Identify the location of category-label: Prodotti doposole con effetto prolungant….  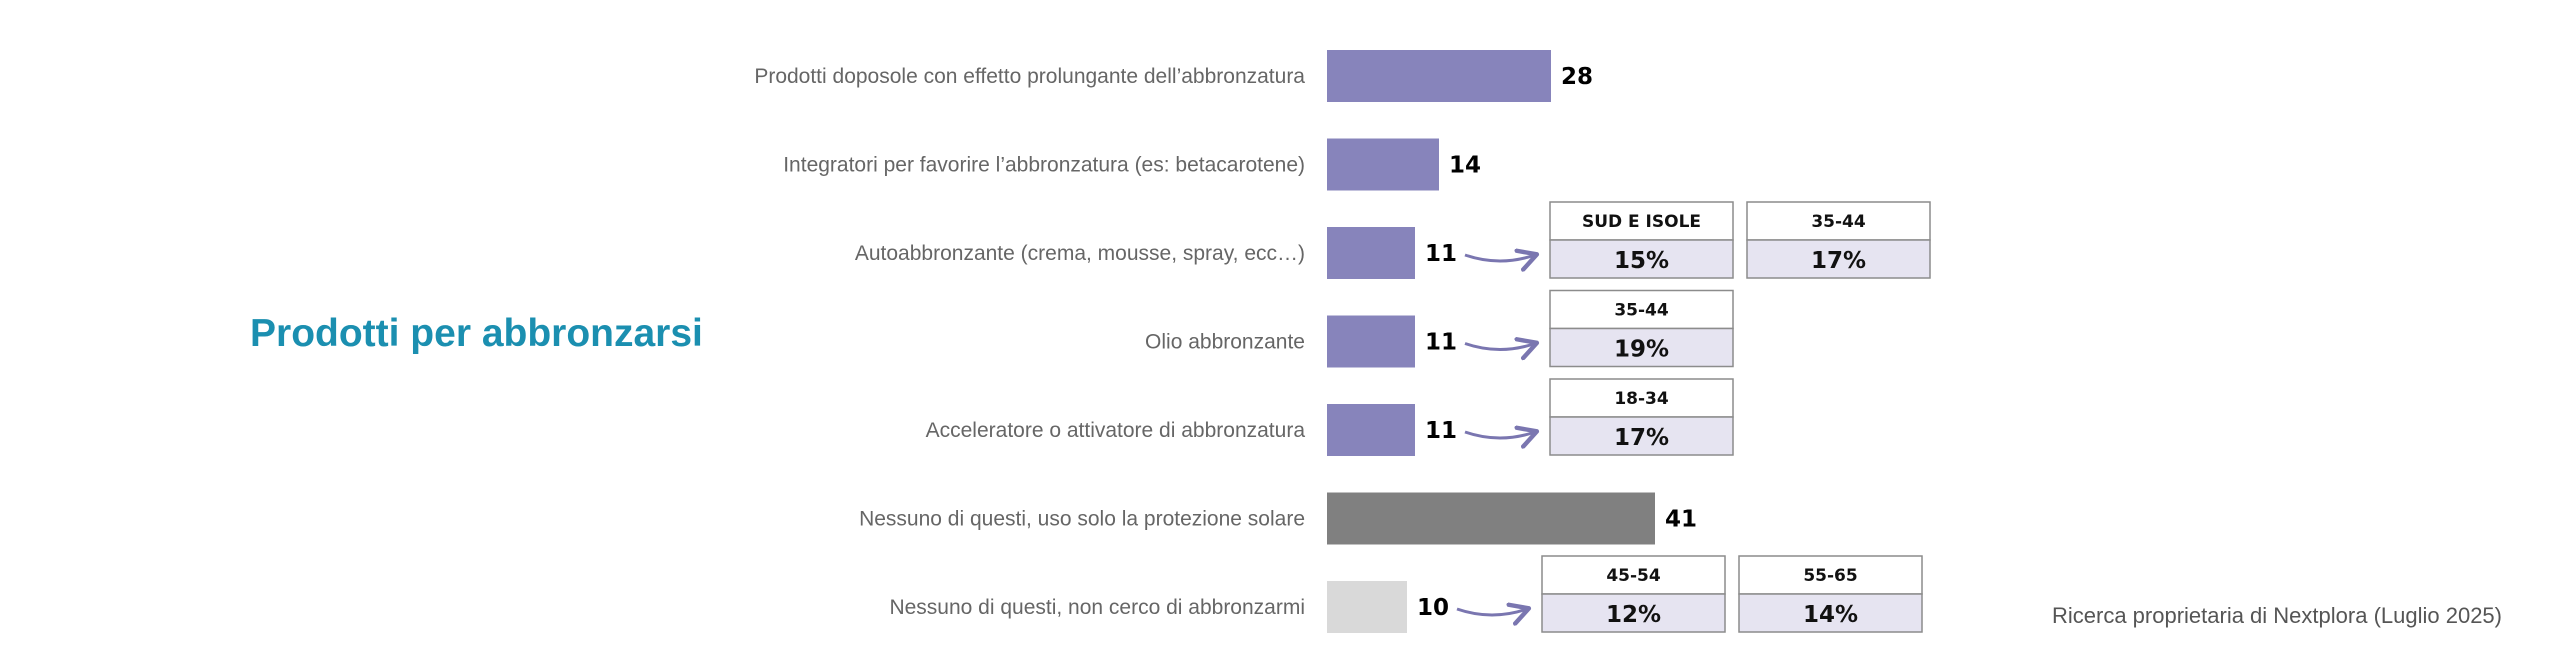
(1029, 76).